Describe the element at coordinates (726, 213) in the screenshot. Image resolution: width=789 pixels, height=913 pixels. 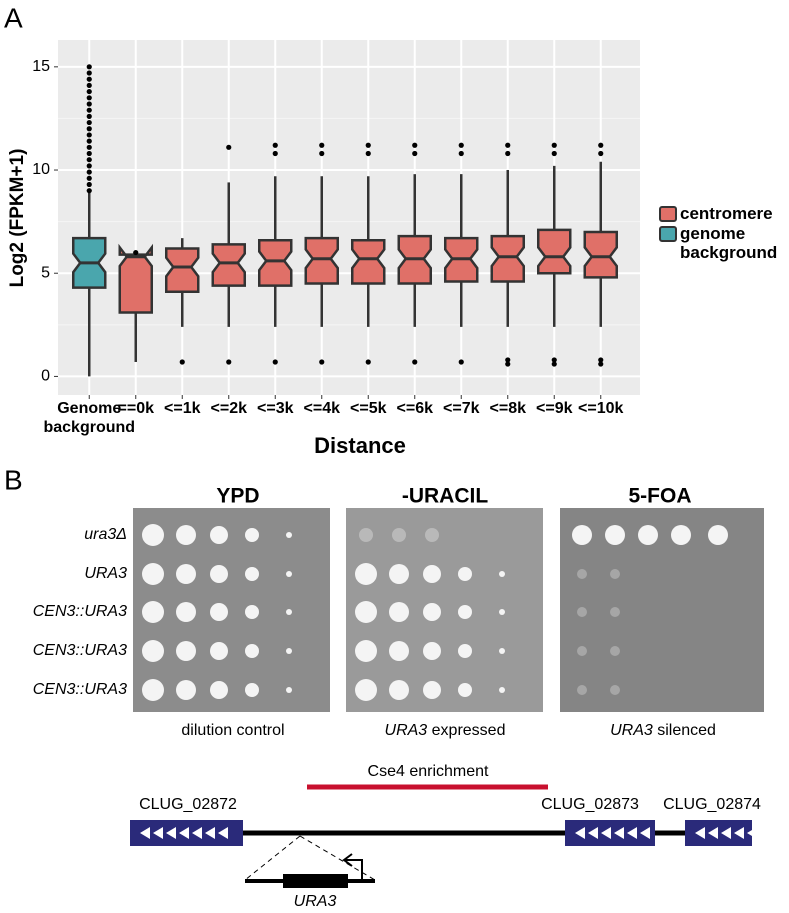
I see `legend-label: centromere` at that location.